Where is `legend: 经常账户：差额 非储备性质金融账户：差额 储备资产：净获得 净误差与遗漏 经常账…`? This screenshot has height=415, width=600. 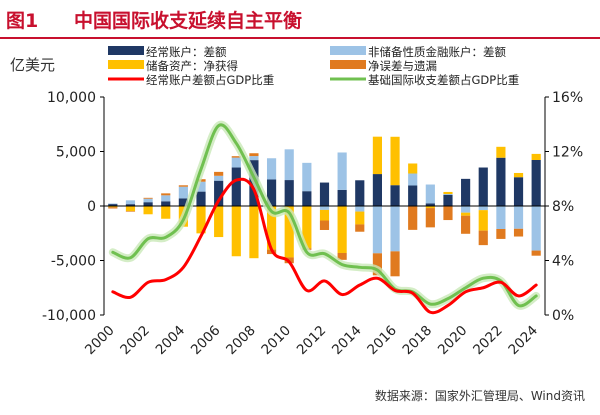
legend: 经常账户：差额 非储备性质金融账户：差额 储备资产：净获得 净误差与遗漏 经常账… is located at coordinates (313, 66).